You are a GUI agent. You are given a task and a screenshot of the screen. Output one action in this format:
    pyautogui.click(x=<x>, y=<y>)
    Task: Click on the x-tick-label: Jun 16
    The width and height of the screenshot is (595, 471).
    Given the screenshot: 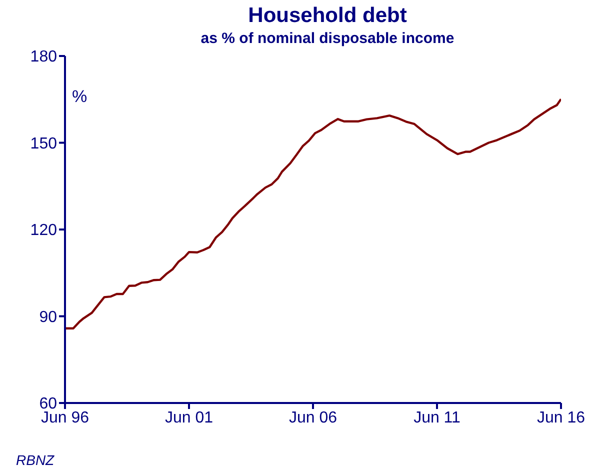 What is the action you would take?
    pyautogui.click(x=561, y=417)
    